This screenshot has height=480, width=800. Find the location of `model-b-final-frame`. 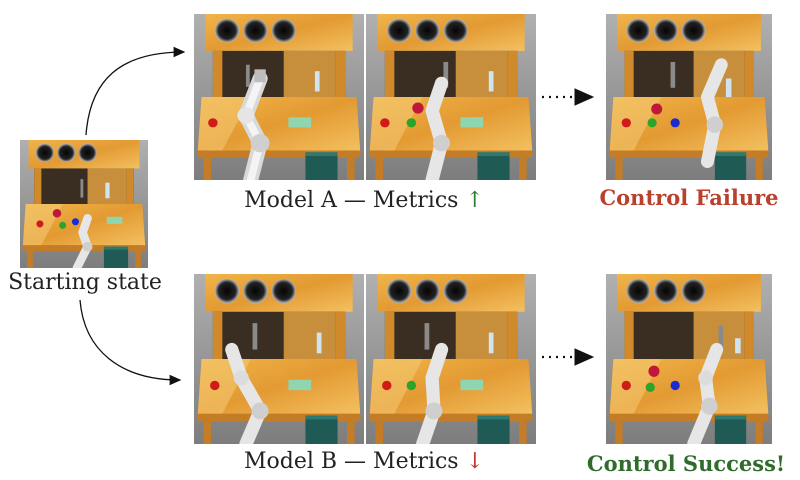

model-b-final-frame is located at coordinates (689, 359).